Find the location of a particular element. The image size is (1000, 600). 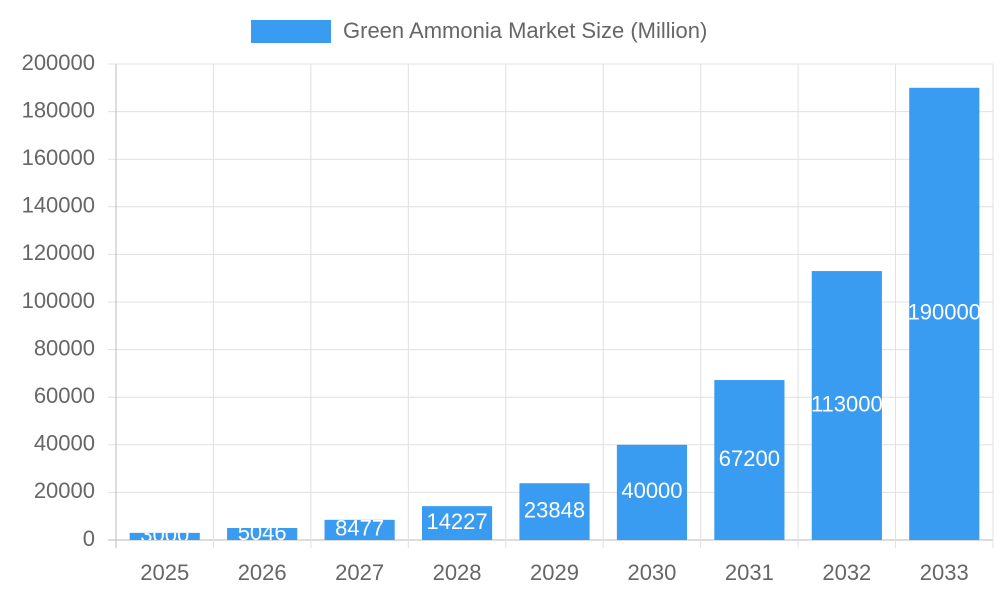

legend-label: Green Ammonia Market Size (Million) is located at coordinates (525, 30).